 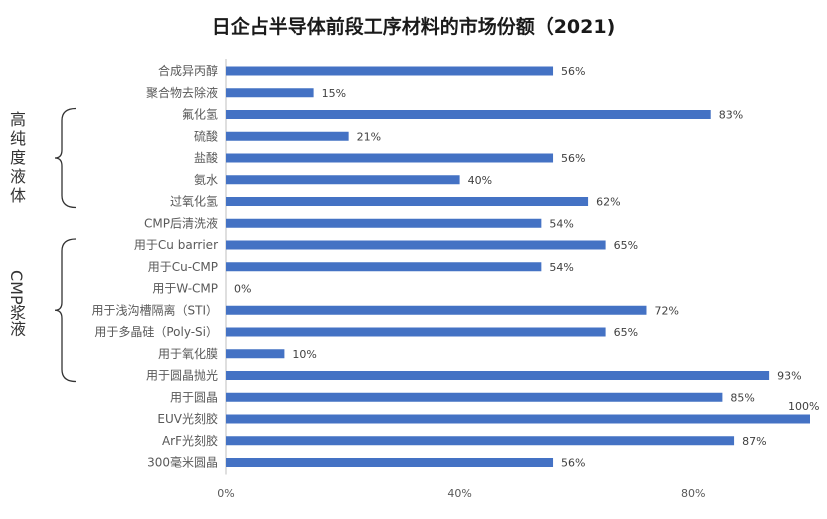 What do you see at coordinates (182, 375) in the screenshot?
I see `category-label: 用于圆晶抛光` at bounding box center [182, 375].